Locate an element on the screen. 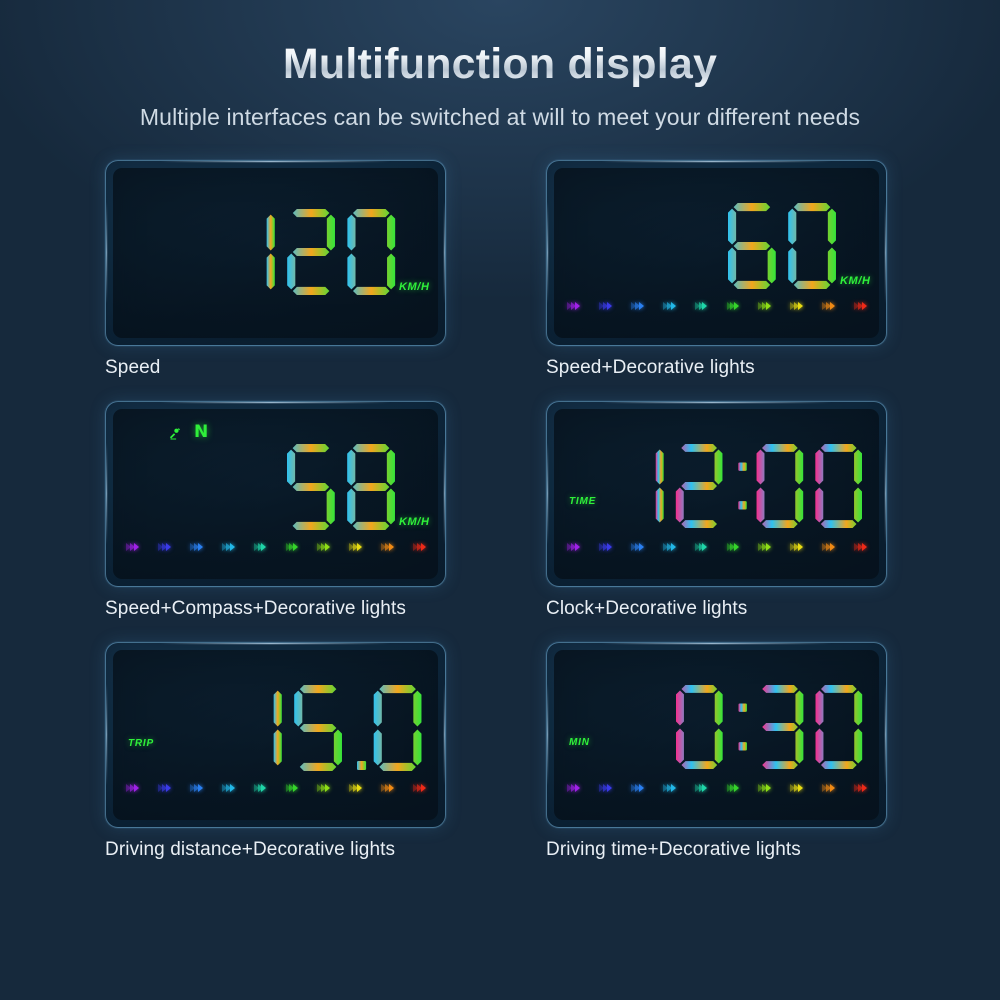 This screenshot has height=1000, width=1000. hud-panel: MIN is located at coordinates (716, 734).